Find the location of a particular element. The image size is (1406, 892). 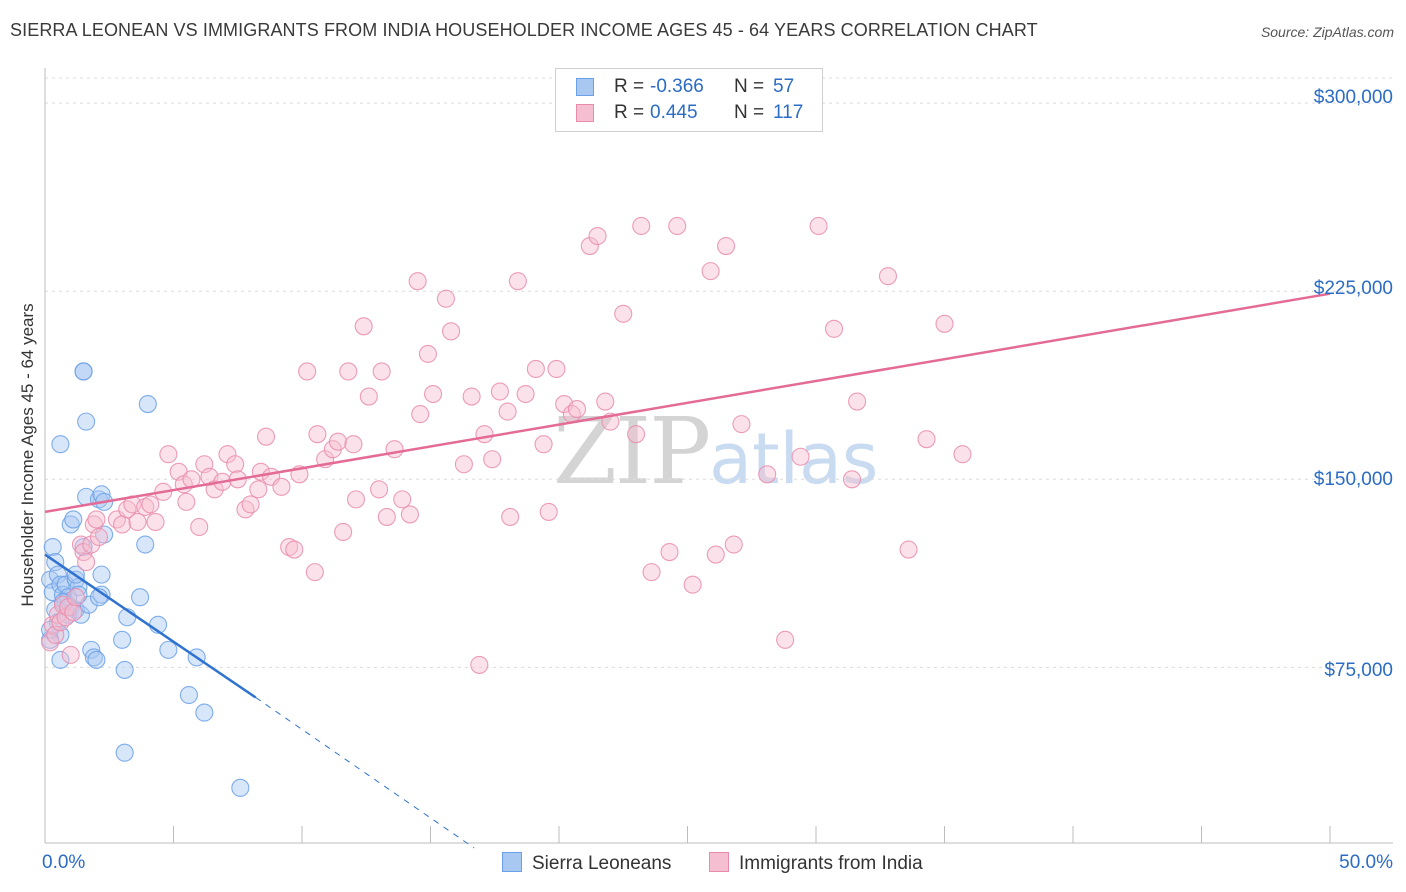

legend-n-value: 57 is located at coordinates (784, 86).